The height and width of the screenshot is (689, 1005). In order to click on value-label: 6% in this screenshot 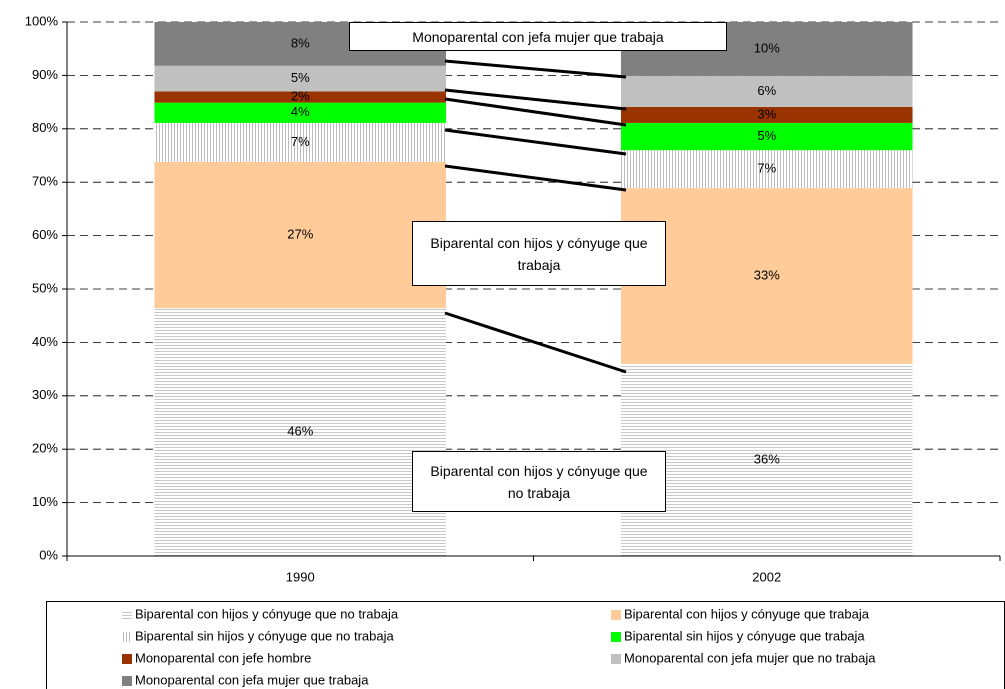, I will do `click(766, 90)`.